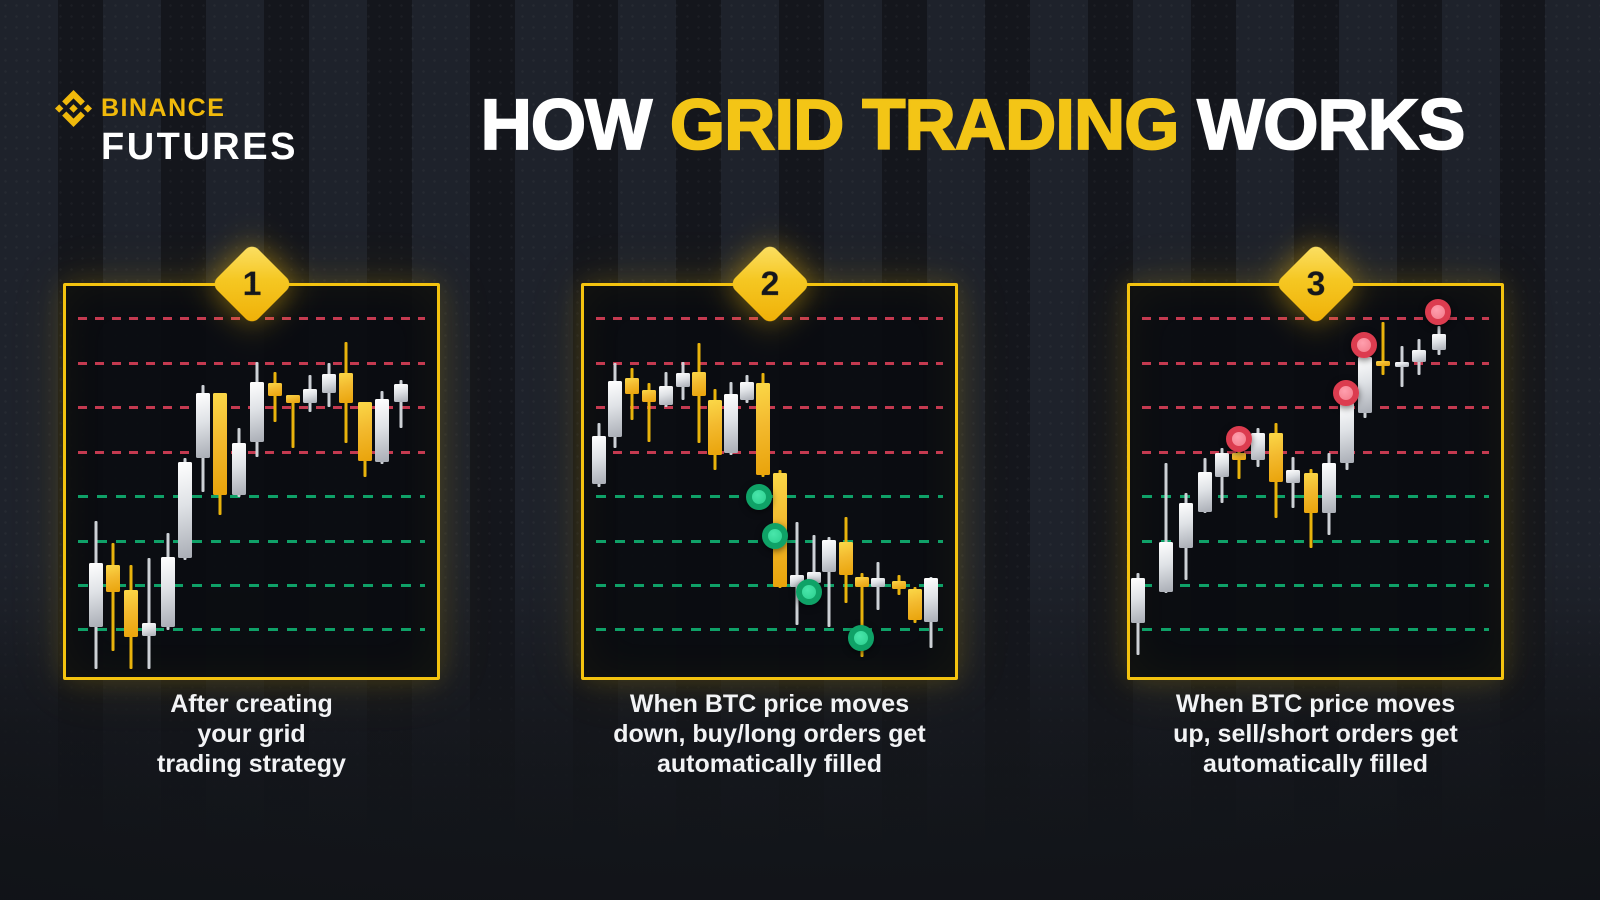  I want to click on step-number-1: 1, so click(251, 283).